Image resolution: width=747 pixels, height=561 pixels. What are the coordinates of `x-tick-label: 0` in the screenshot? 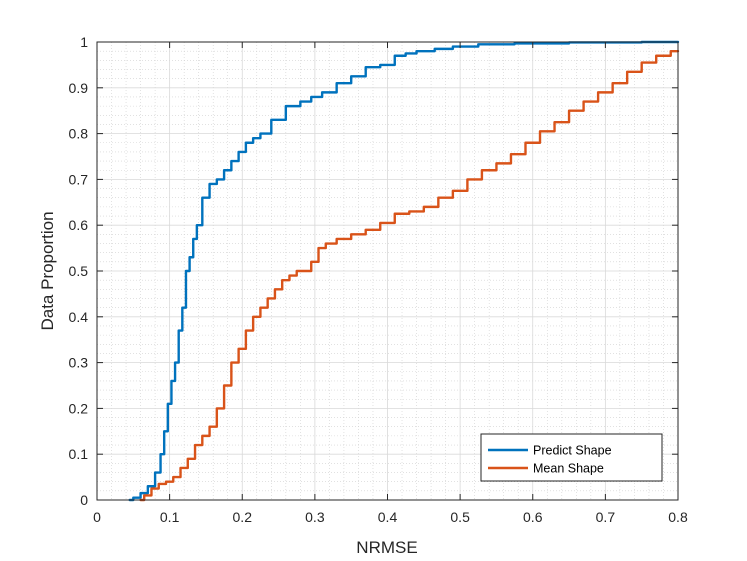 It's located at (97, 517).